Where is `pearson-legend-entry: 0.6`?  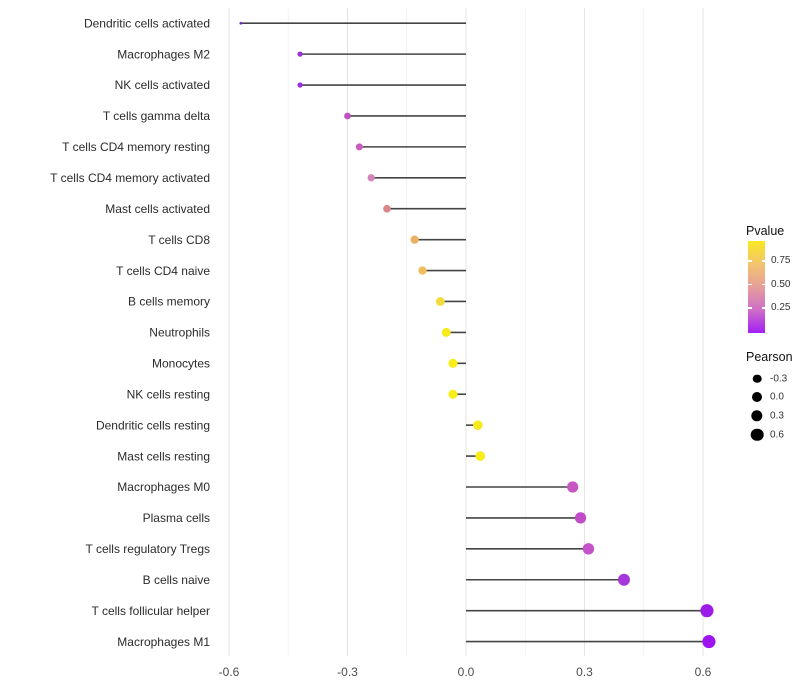 pearson-legend-entry: 0.6 is located at coordinates (773, 434).